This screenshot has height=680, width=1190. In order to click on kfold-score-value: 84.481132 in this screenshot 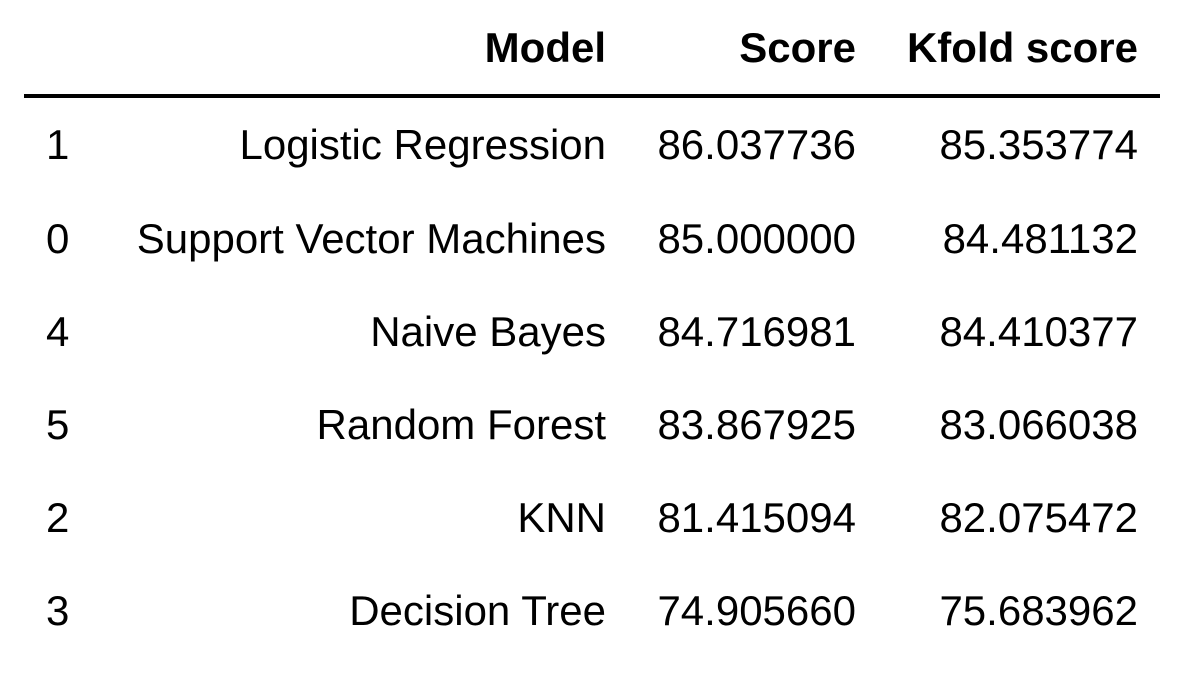, I will do `click(1040, 238)`.